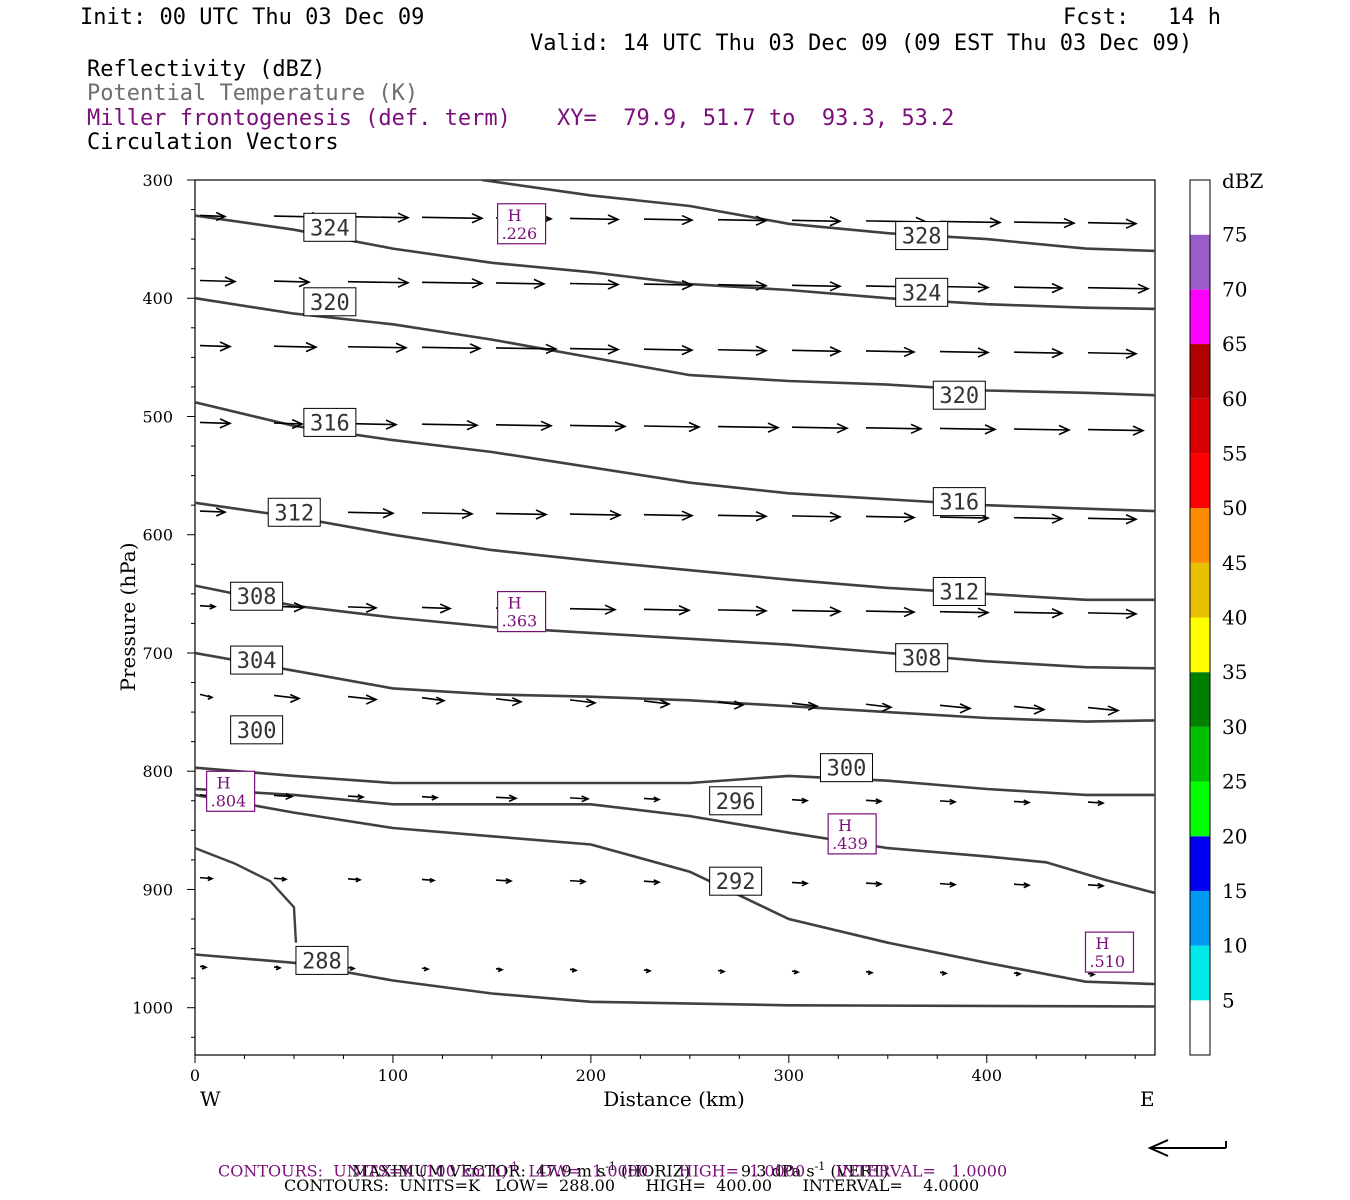 The height and width of the screenshot is (1200, 1350). Describe the element at coordinates (257, 597) in the screenshot. I see `theta-label-text: 308` at that location.